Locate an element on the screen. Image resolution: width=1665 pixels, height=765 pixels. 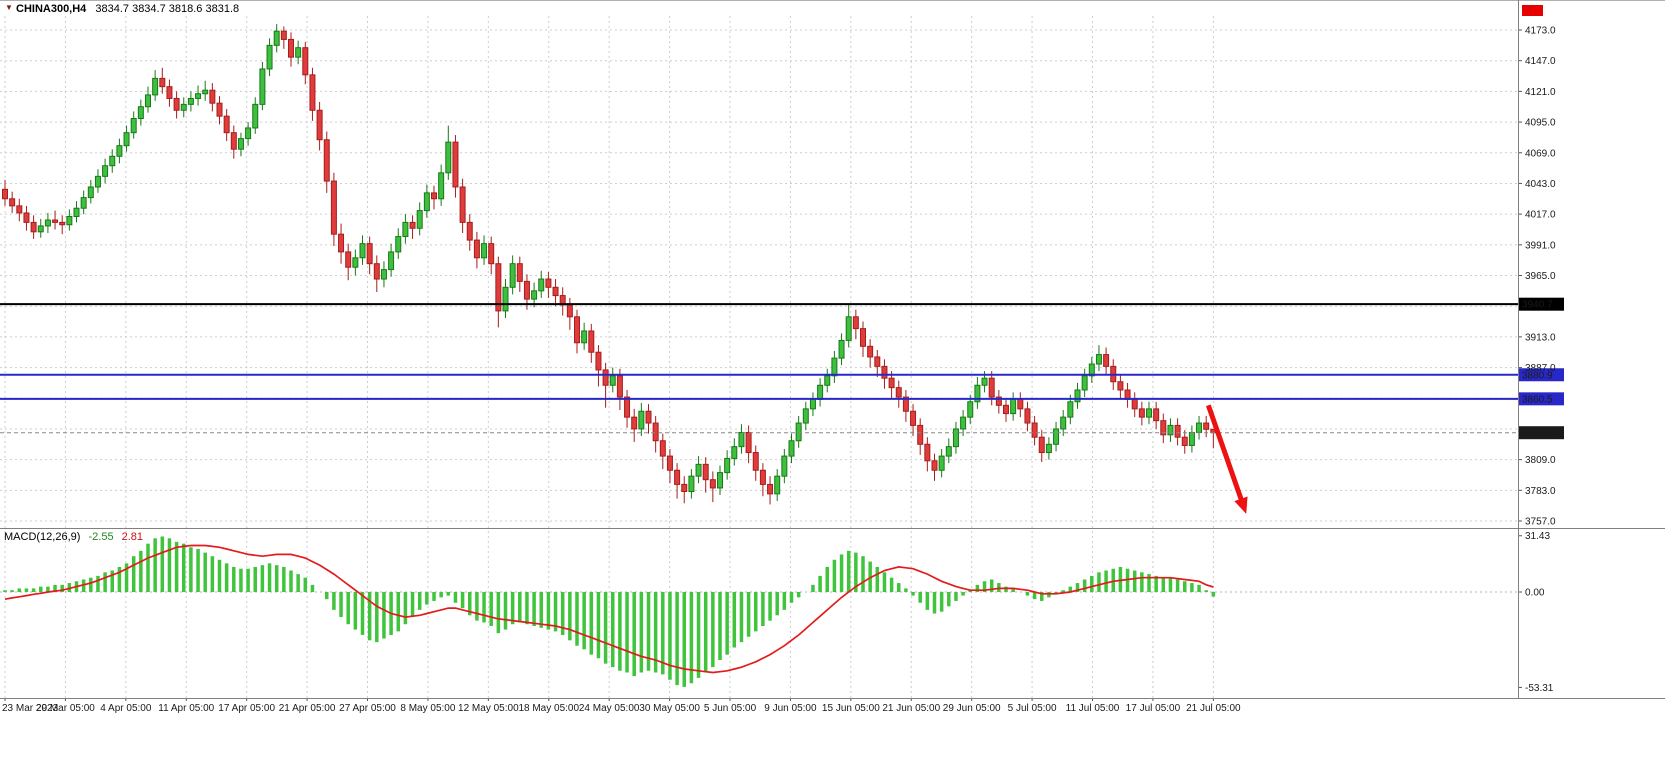
svg-text: 5 Jul 05:00 is located at coordinates (1032, 708).